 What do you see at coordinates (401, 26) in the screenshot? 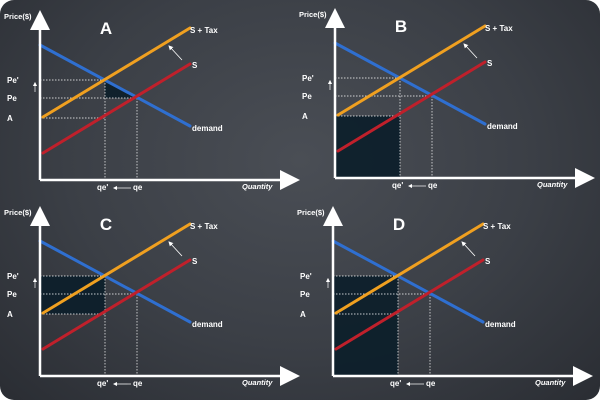
I see `panel-title: B` at bounding box center [401, 26].